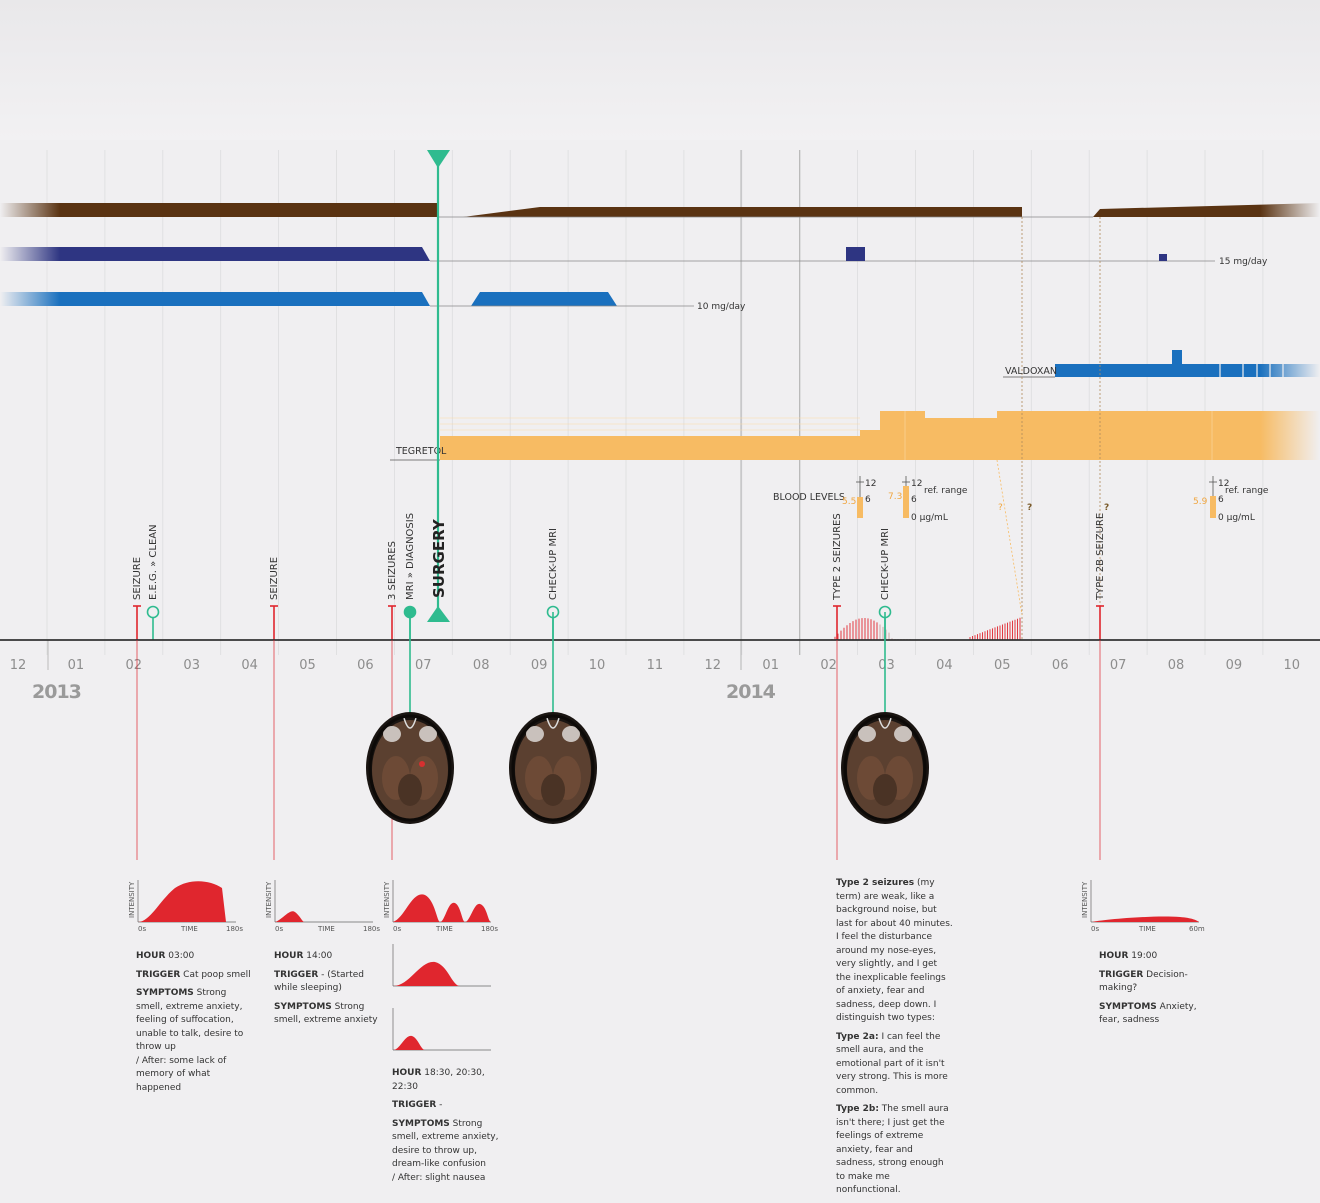 The height and width of the screenshot is (1203, 1320). What do you see at coordinates (837, 557) in the screenshot?
I see `event-label: TYPE 2 SEIZURES` at bounding box center [837, 557].